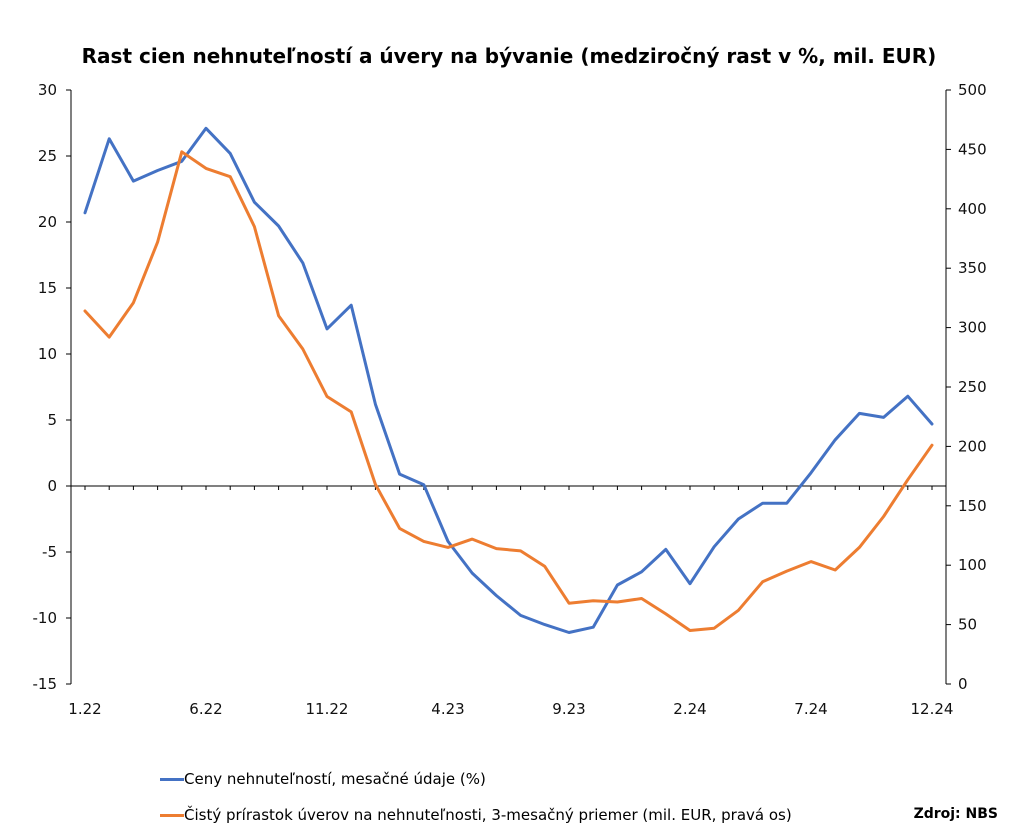  What do you see at coordinates (972, 506) in the screenshot?
I see `right-tick-label: 150` at bounding box center [972, 506].